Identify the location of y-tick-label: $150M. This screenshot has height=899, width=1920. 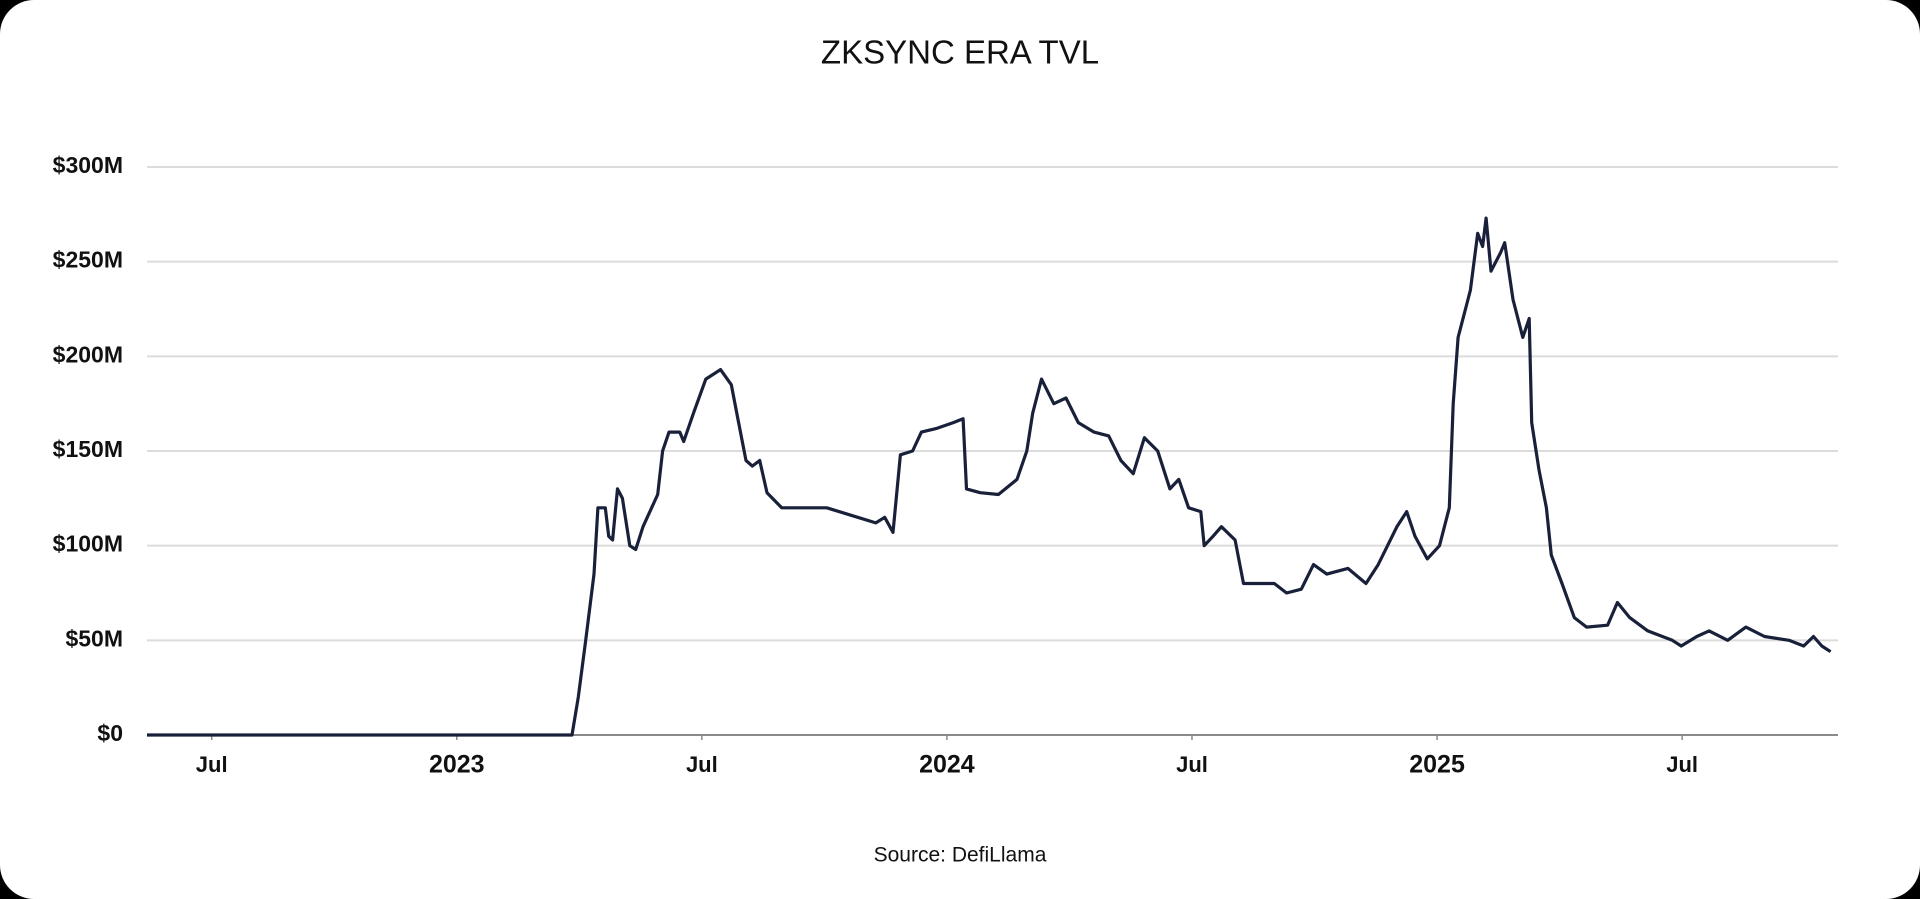
(88, 449).